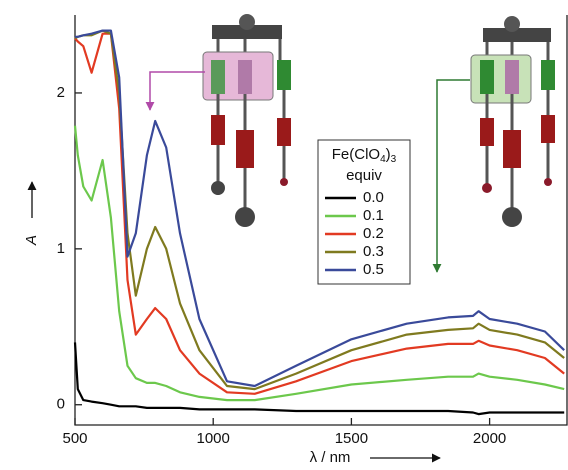 The width and height of the screenshot is (568, 470). Describe the element at coordinates (394, 159) in the screenshot. I see `legend-title-sub: 3` at that location.